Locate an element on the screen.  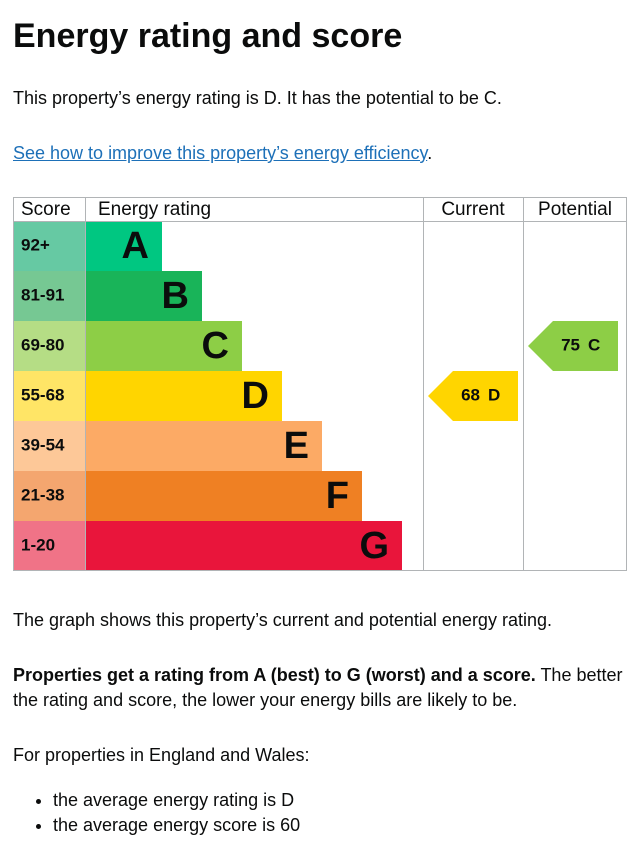
rating-letter: D is located at coordinates (255, 396).